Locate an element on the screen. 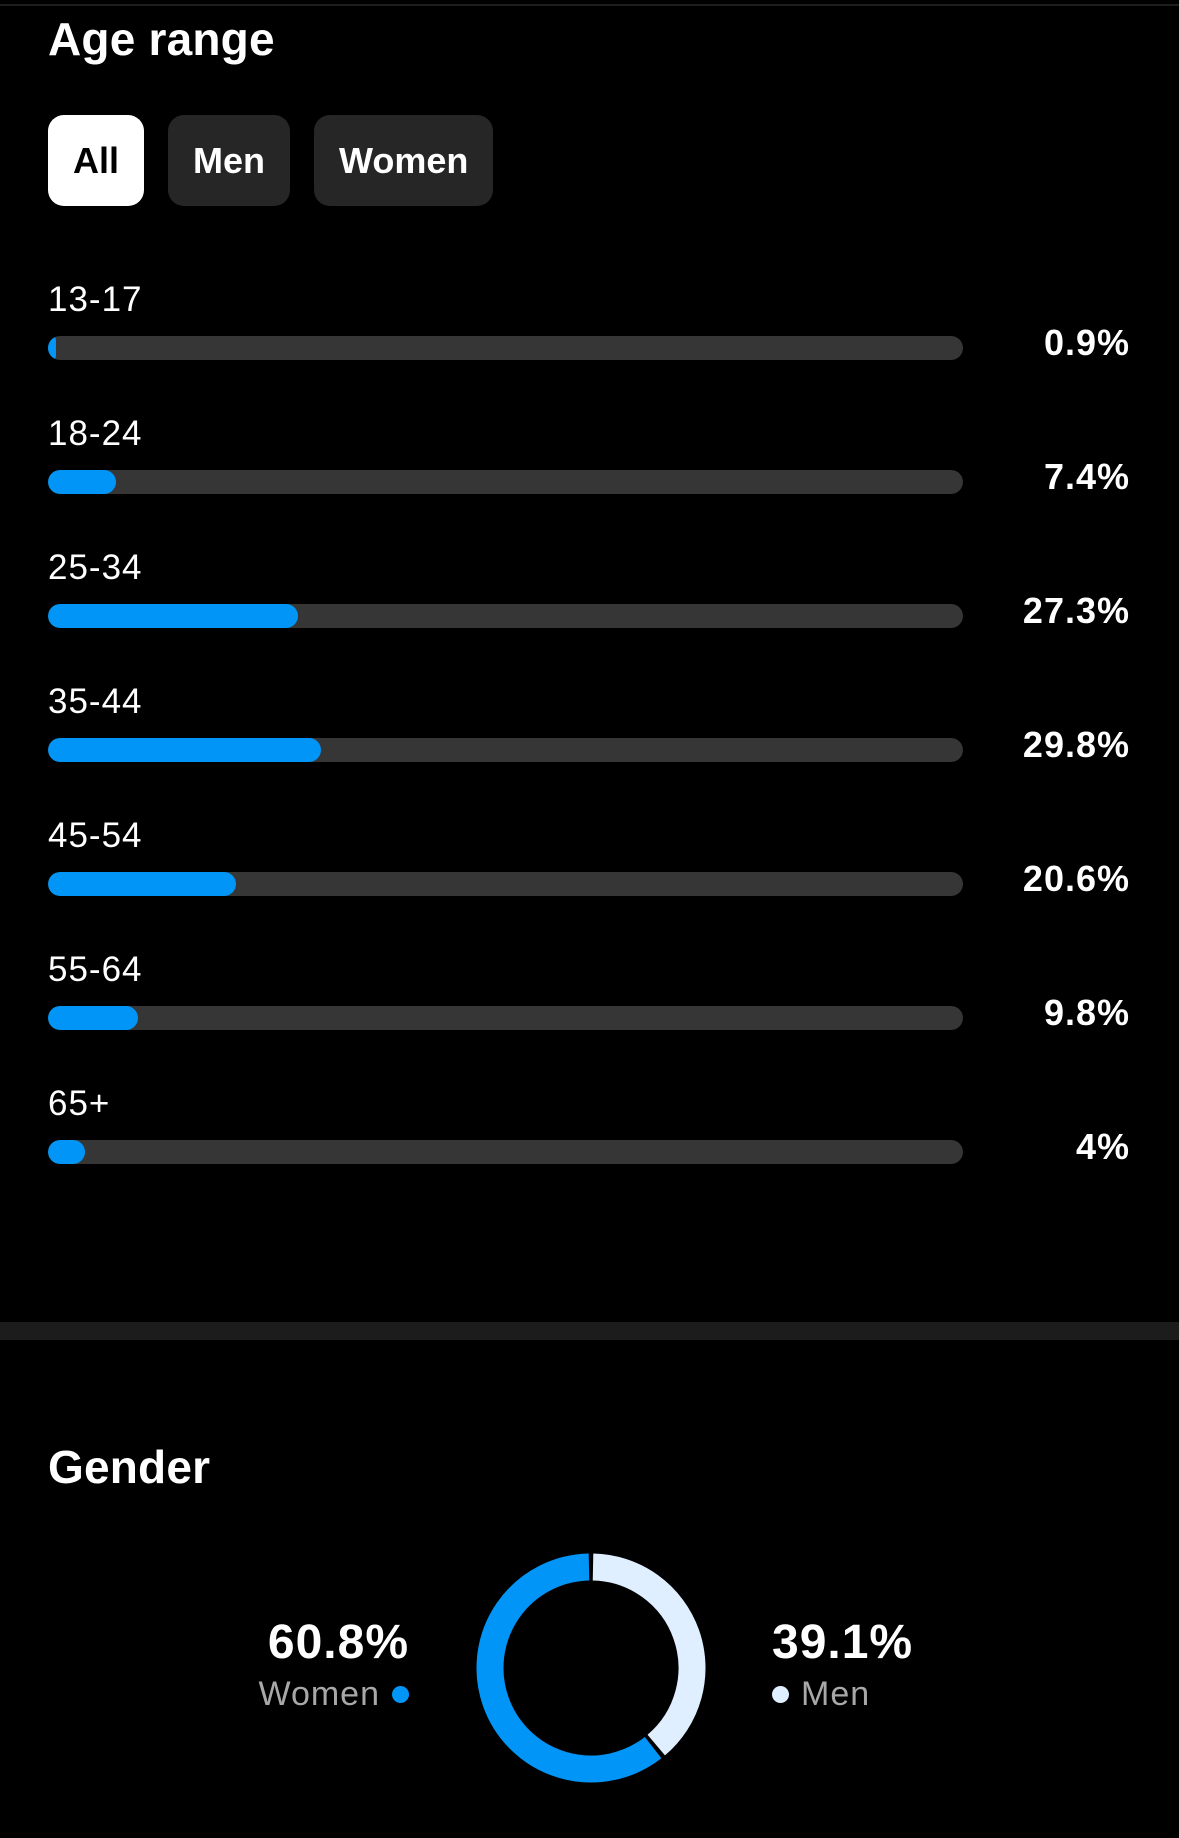 The height and width of the screenshot is (1838, 1179). age-bucket-label: 13-17 is located at coordinates (95, 299).